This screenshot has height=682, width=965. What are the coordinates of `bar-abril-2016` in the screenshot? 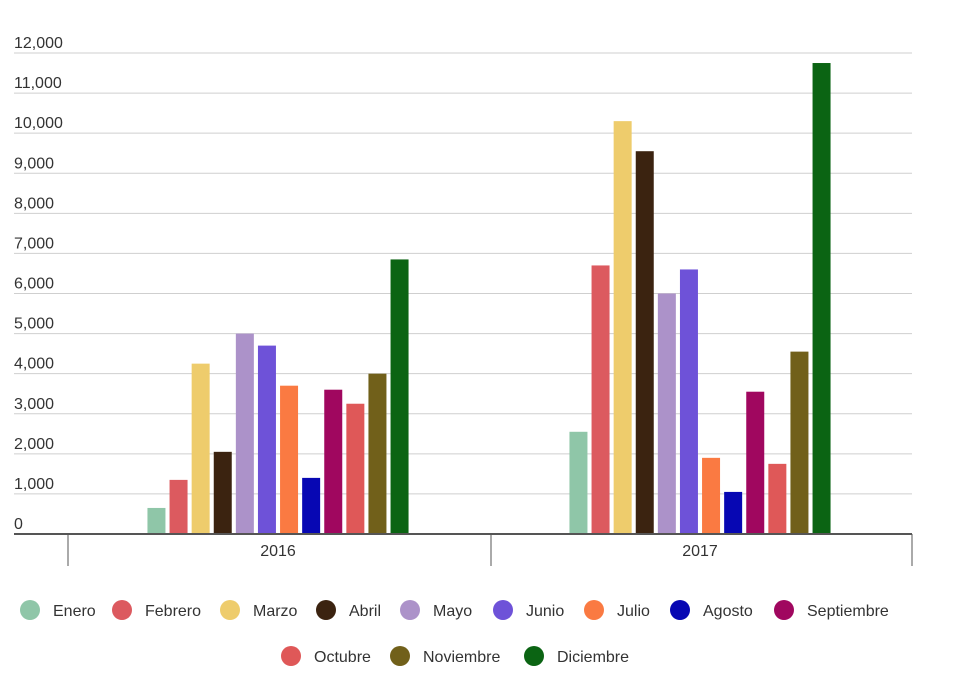 It's located at (222, 492).